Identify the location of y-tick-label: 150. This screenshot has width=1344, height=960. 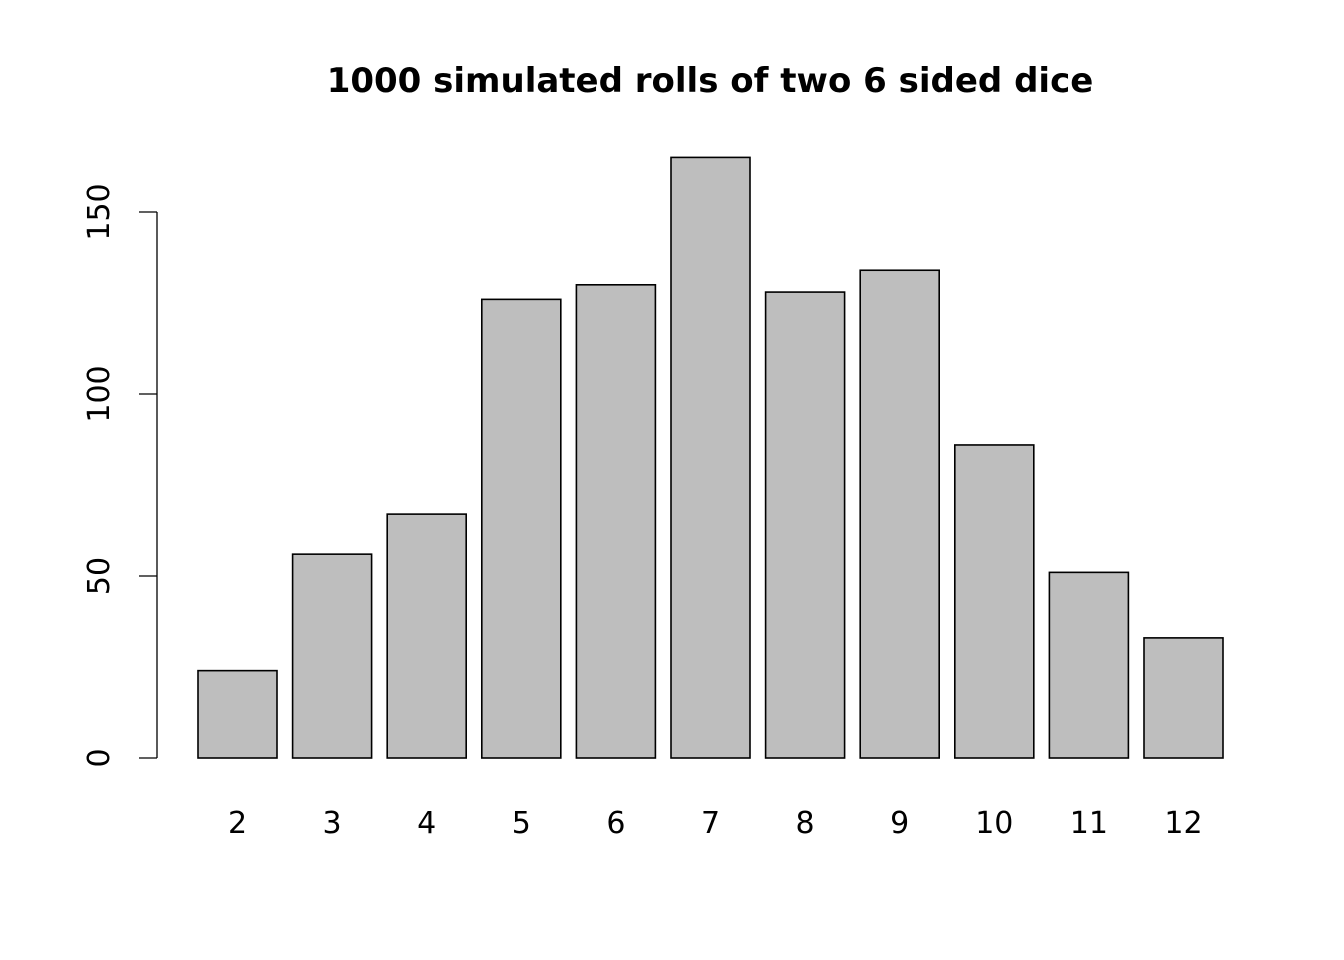
(99, 211).